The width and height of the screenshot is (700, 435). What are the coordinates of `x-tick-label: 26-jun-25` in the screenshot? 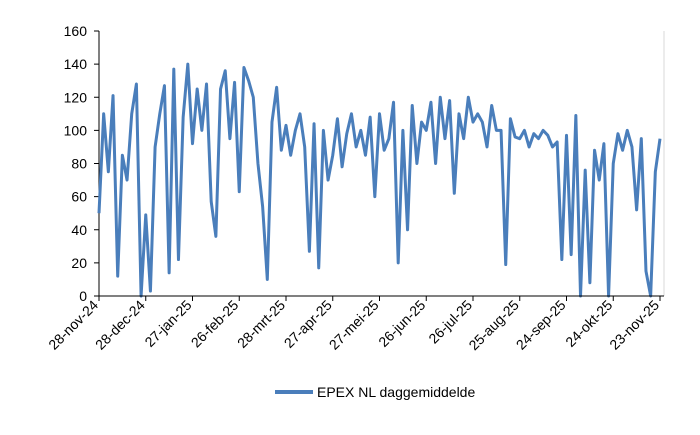 It's located at (401, 323).